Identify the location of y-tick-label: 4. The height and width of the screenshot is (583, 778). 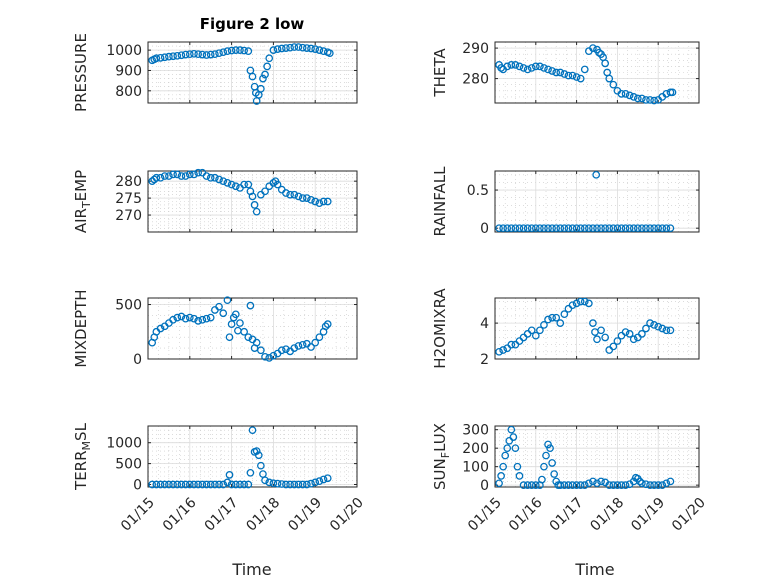
(484, 324).